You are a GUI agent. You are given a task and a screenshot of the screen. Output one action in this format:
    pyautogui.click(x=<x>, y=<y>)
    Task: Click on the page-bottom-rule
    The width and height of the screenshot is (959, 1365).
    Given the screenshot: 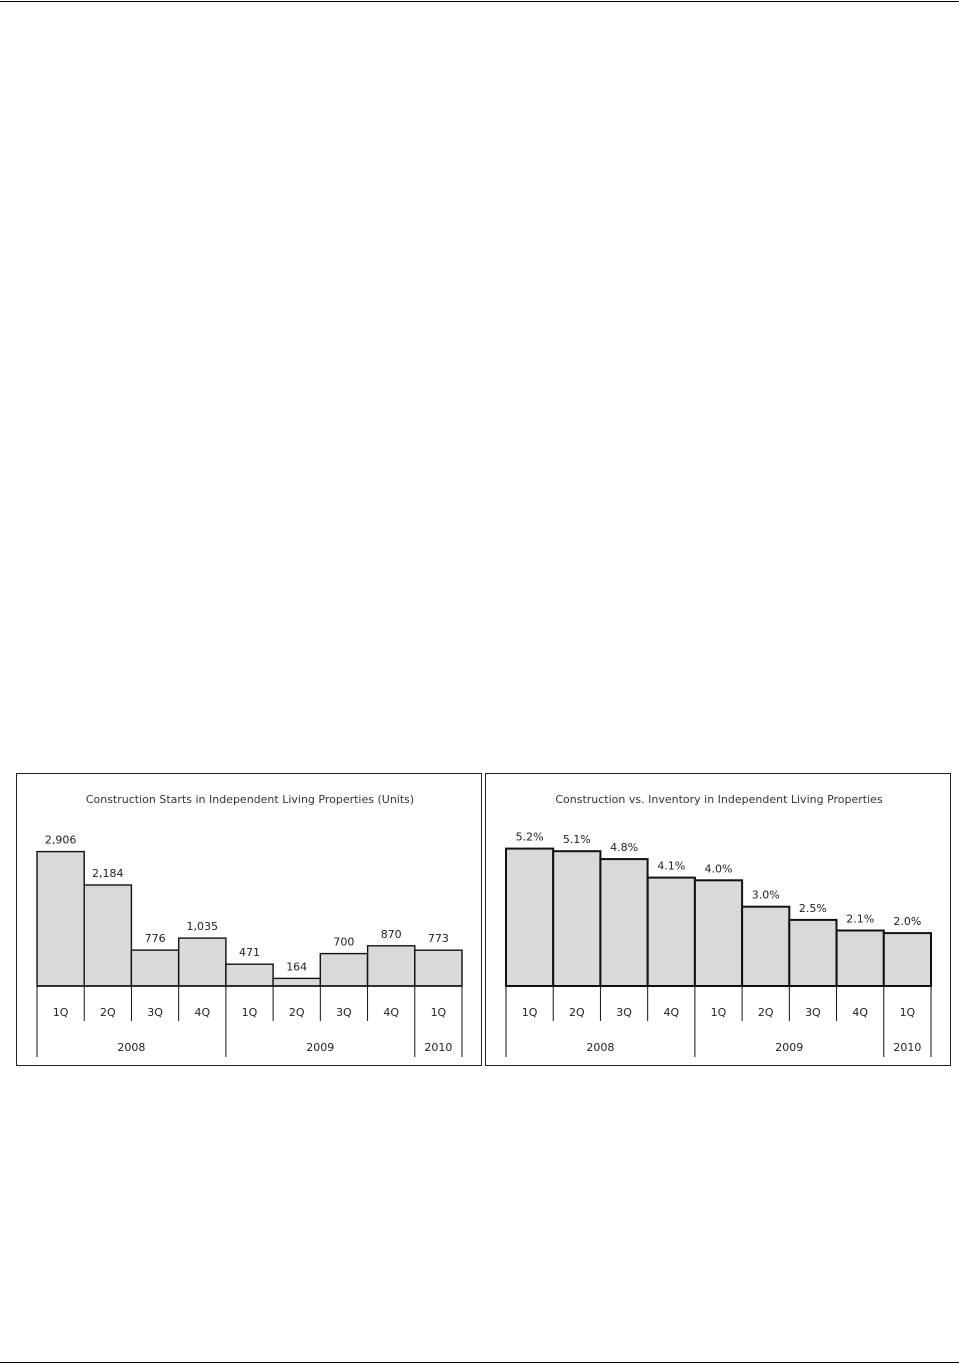 What is the action you would take?
    pyautogui.click(x=479, y=1362)
    